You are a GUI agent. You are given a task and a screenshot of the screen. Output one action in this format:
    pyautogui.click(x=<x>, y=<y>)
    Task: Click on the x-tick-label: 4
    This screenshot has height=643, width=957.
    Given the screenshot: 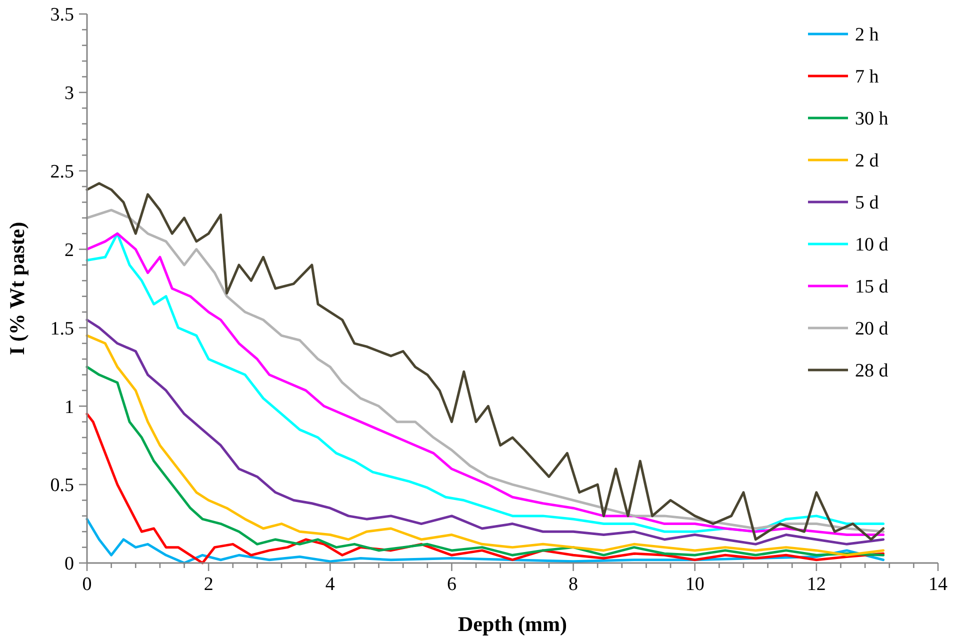 What is the action you would take?
    pyautogui.click(x=330, y=584)
    